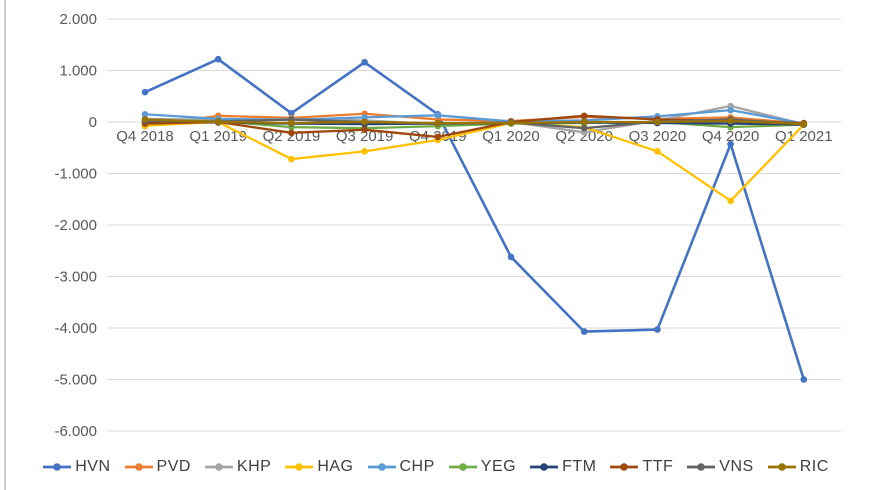 Image resolution: width=871 pixels, height=490 pixels. I want to click on y-axis-tick-label: -3.000, so click(75, 277).